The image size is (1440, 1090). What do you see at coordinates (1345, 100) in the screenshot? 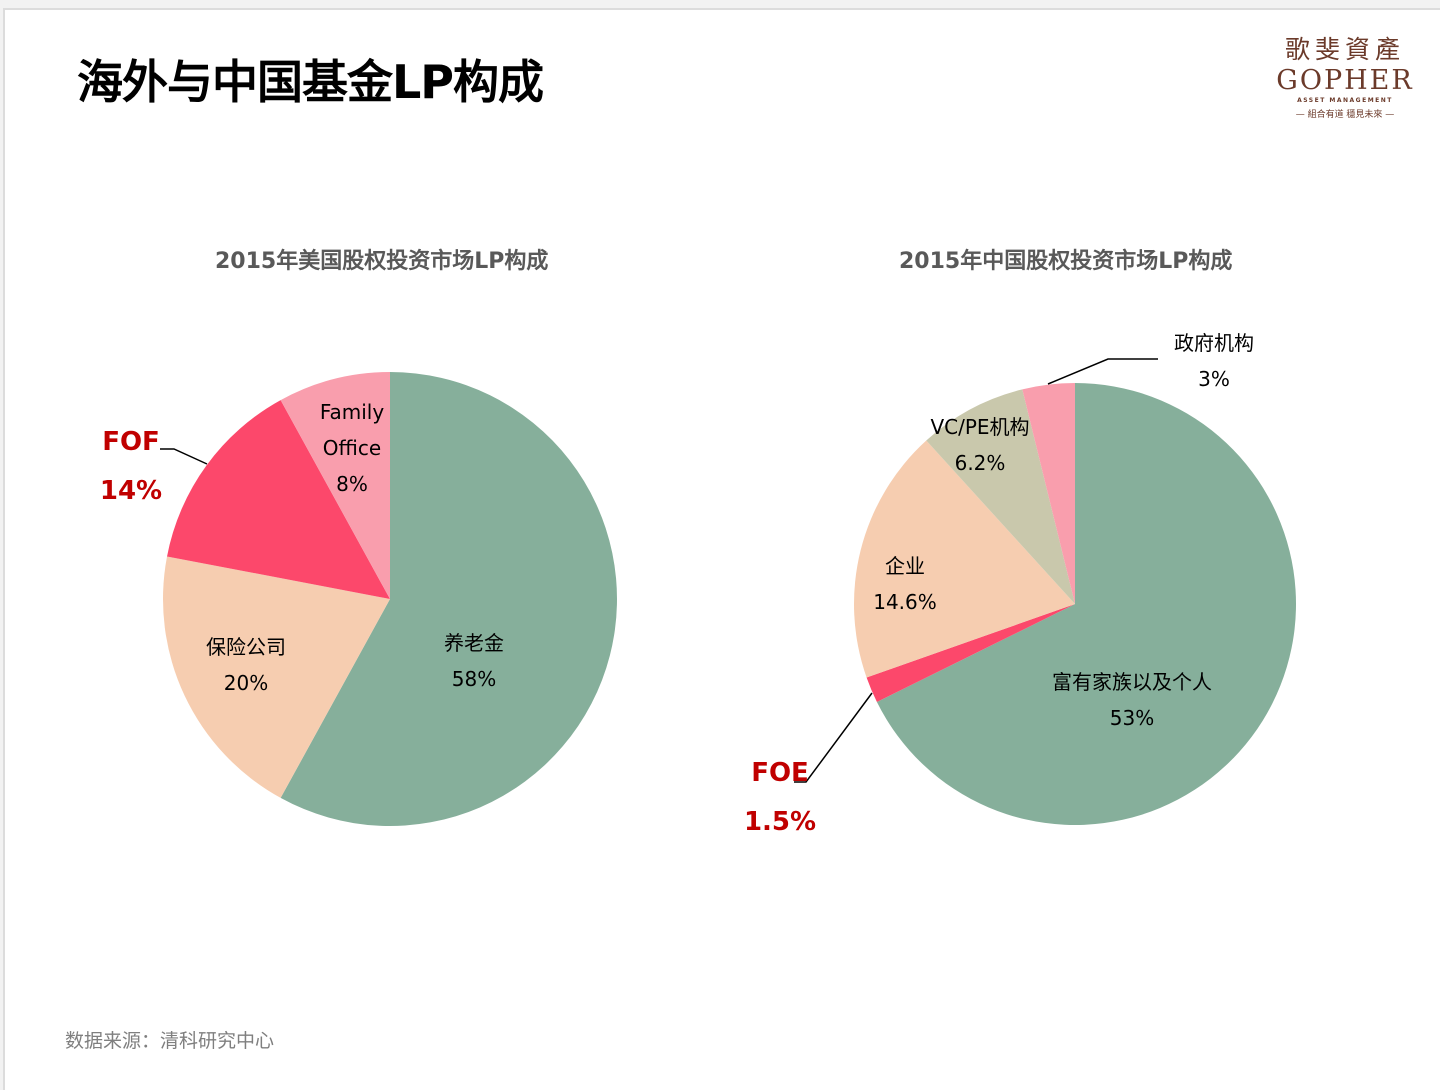
I see `logo-subtitle: ASSET MANAGEMENT` at bounding box center [1345, 100].